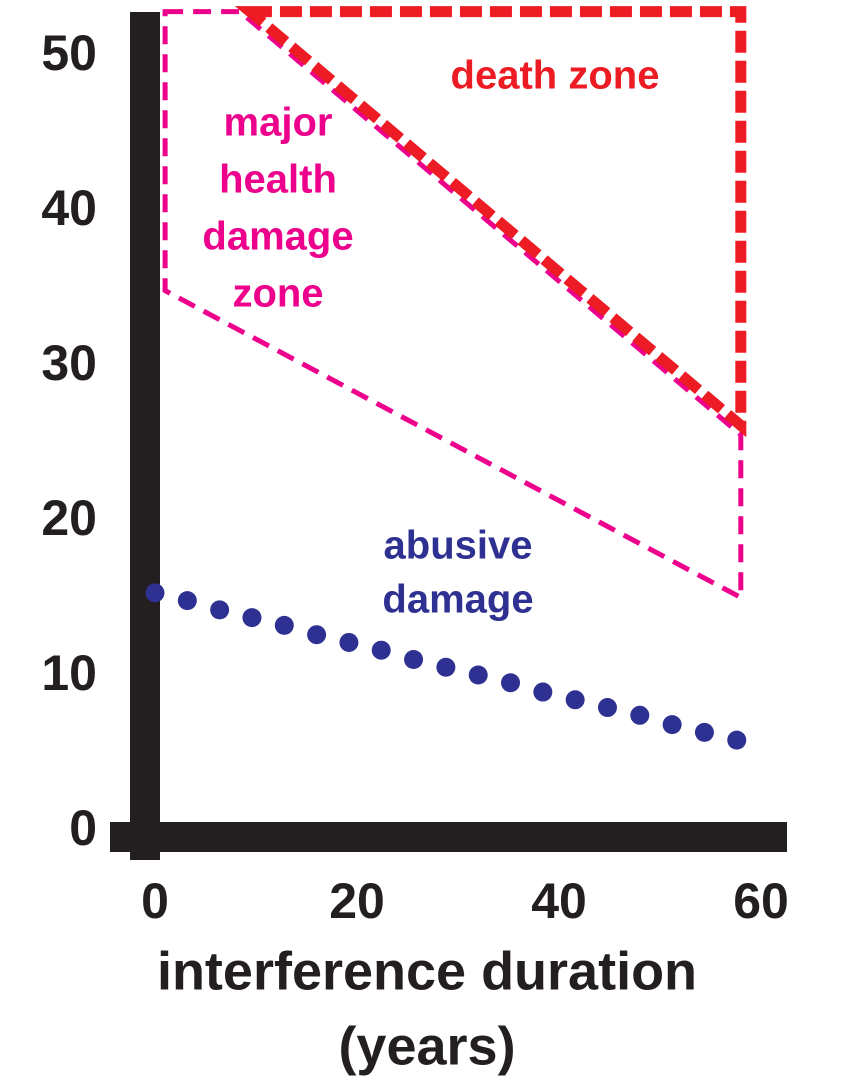  What do you see at coordinates (69, 363) in the screenshot?
I see `y-tick-label: 30` at bounding box center [69, 363].